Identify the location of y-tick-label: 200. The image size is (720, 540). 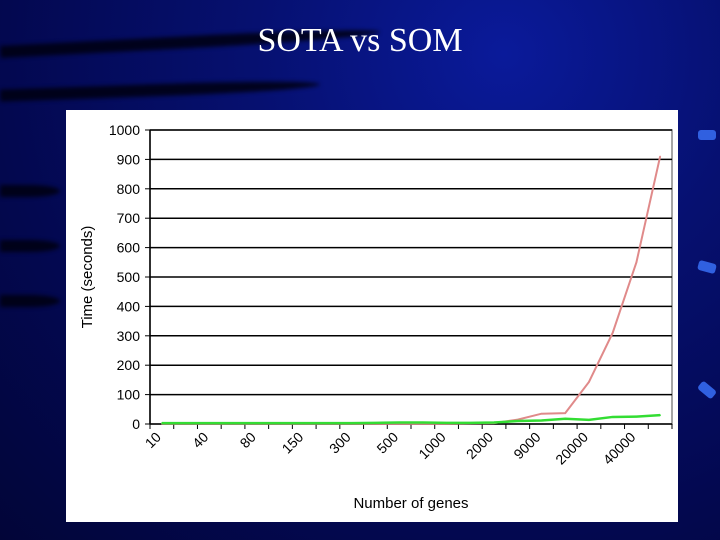
(129, 365).